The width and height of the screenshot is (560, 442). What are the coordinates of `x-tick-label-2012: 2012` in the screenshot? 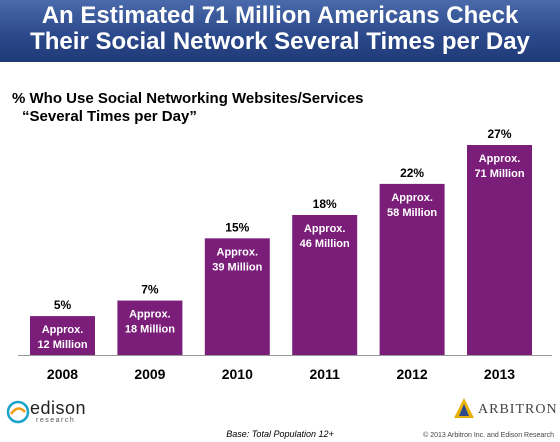 It's located at (412, 374).